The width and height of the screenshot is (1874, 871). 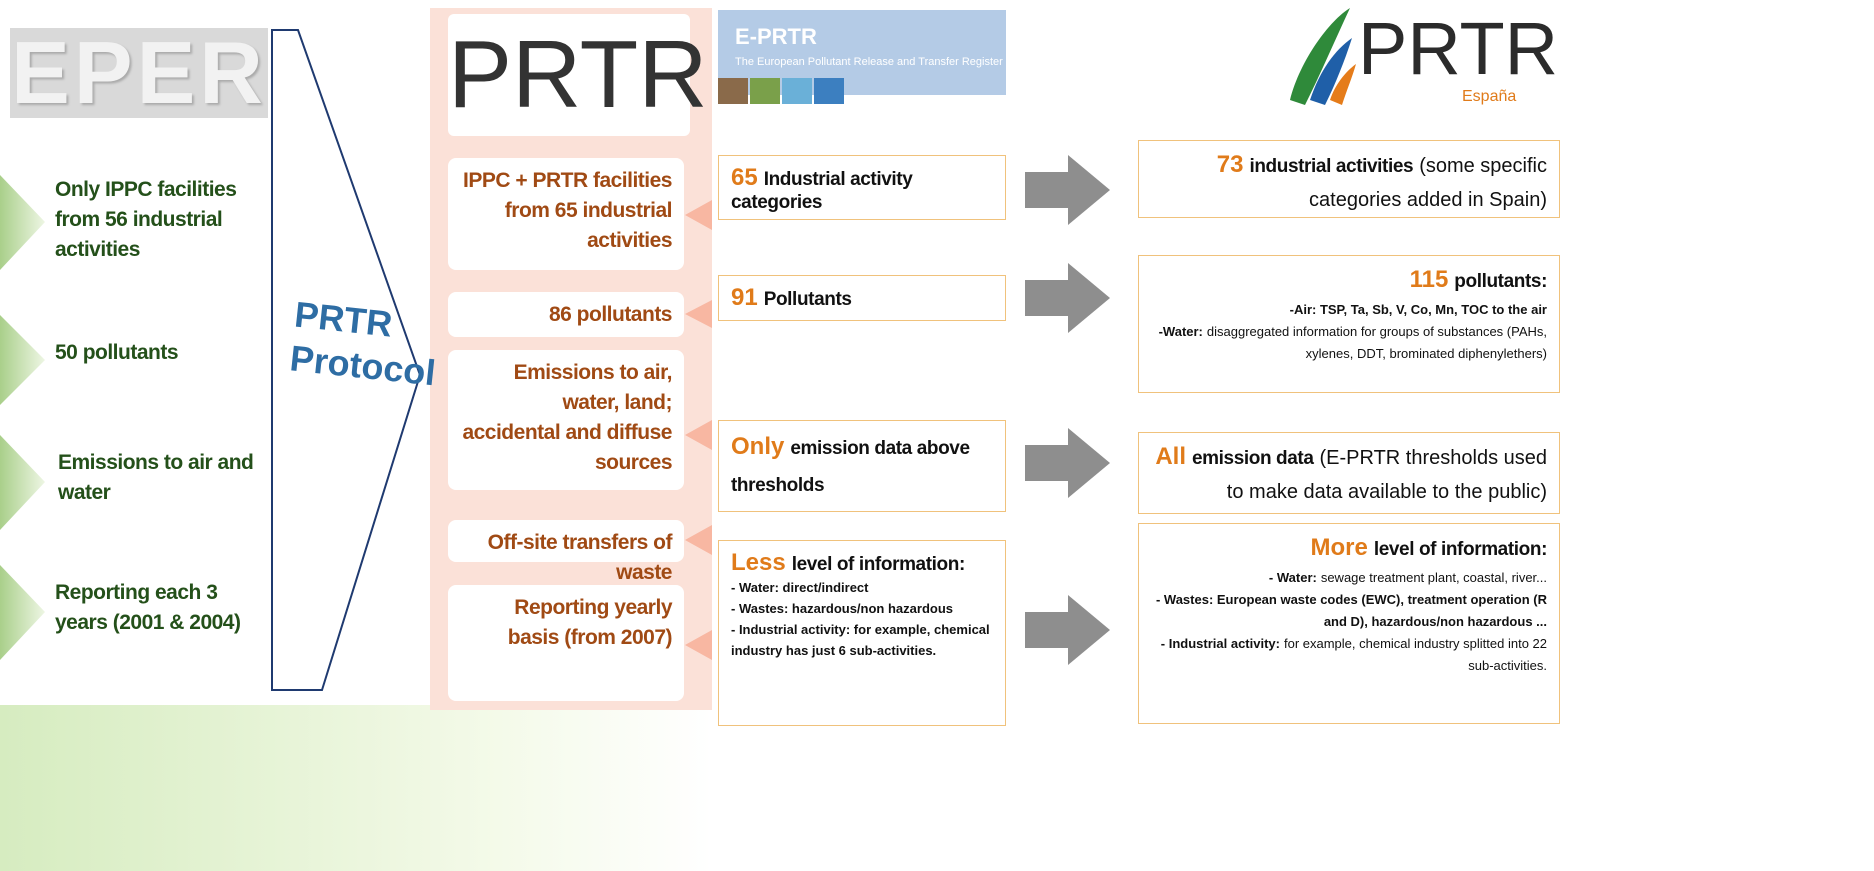 I want to click on item-head: Only emission data above thresholds, so click(x=862, y=467).